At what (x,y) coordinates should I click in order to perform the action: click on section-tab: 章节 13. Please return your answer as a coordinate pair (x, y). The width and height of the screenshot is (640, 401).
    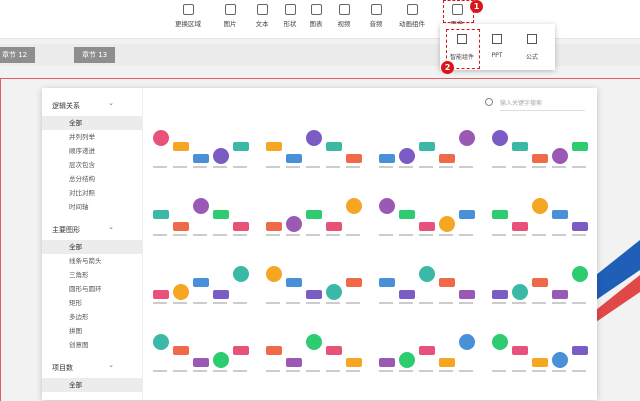
    Looking at the image, I should click on (95, 55).